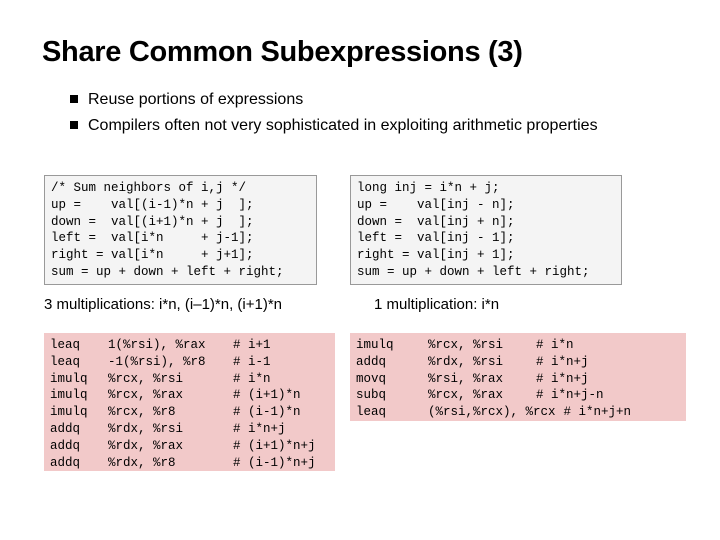 The width and height of the screenshot is (720, 540). What do you see at coordinates (437, 304) in the screenshot?
I see `caption: 1 multiplication: i*n` at bounding box center [437, 304].